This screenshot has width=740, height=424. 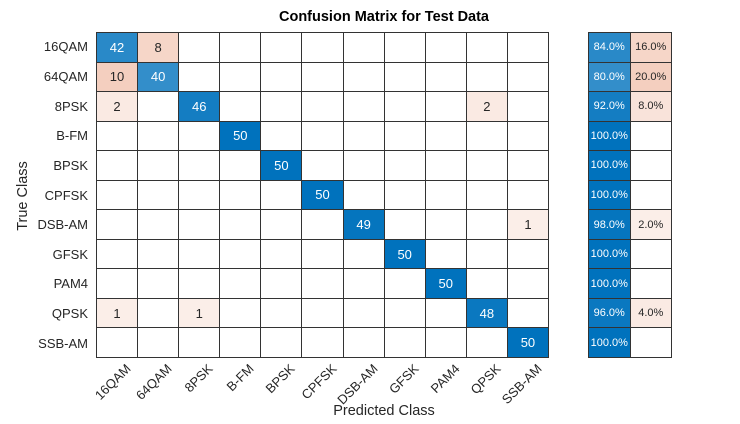 What do you see at coordinates (72, 136) in the screenshot?
I see `y-tick-label: B-FM` at bounding box center [72, 136].